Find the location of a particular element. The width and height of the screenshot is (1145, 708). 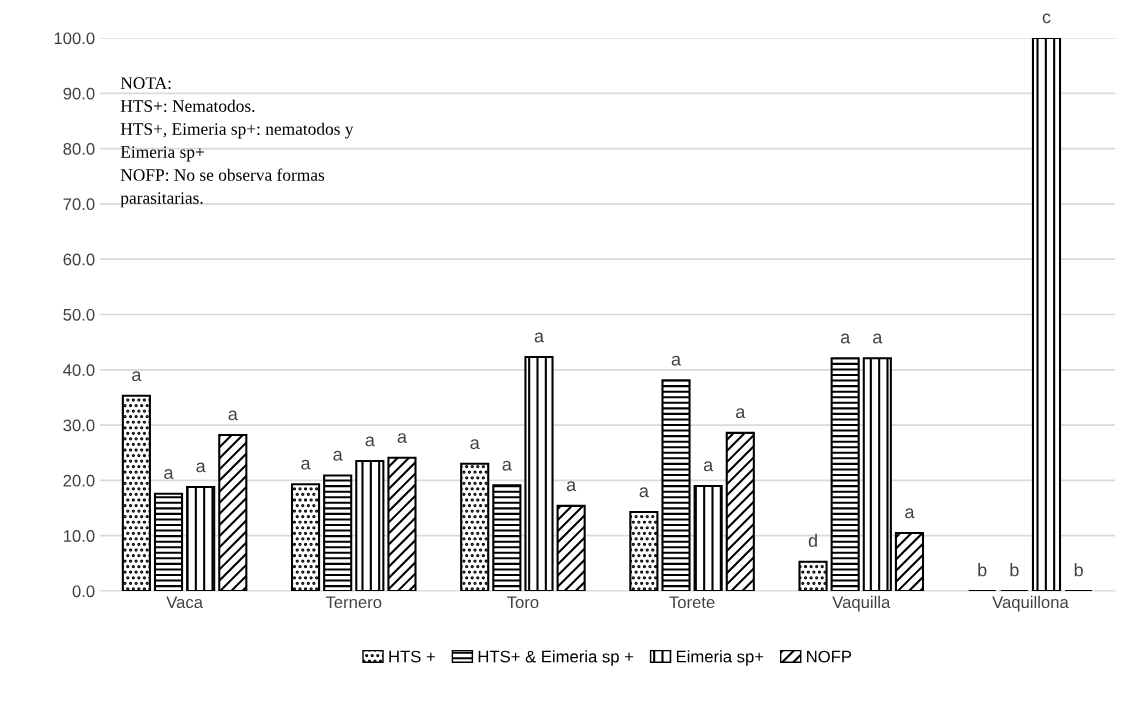

x-tick-label: Vaquilla is located at coordinates (861, 603).